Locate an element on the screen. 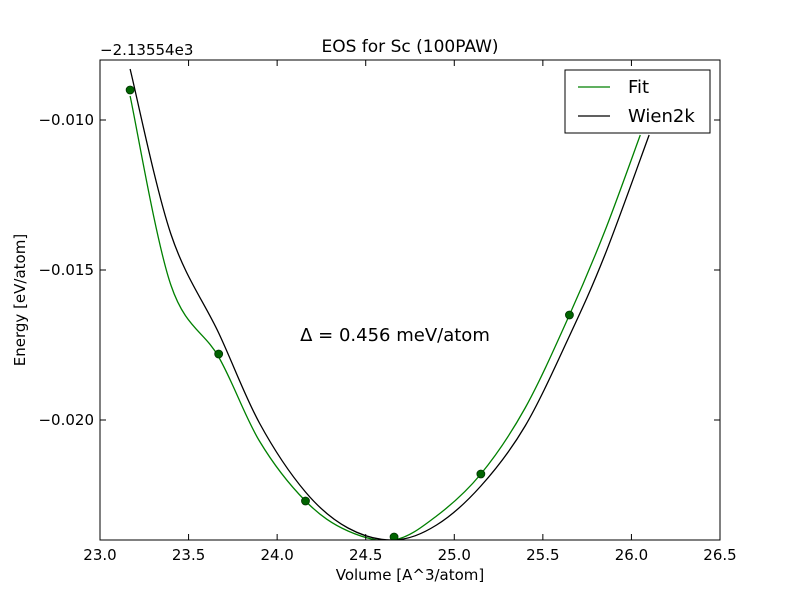 This screenshot has width=800, height=600. legend-box is located at coordinates (637, 101).